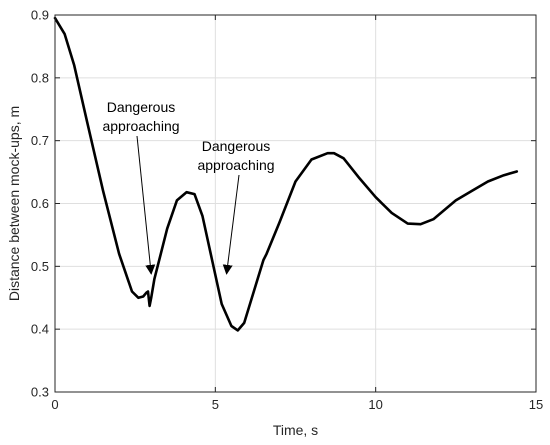  What do you see at coordinates (40, 266) in the screenshot?
I see `y-tick-label: 0.5` at bounding box center [40, 266].